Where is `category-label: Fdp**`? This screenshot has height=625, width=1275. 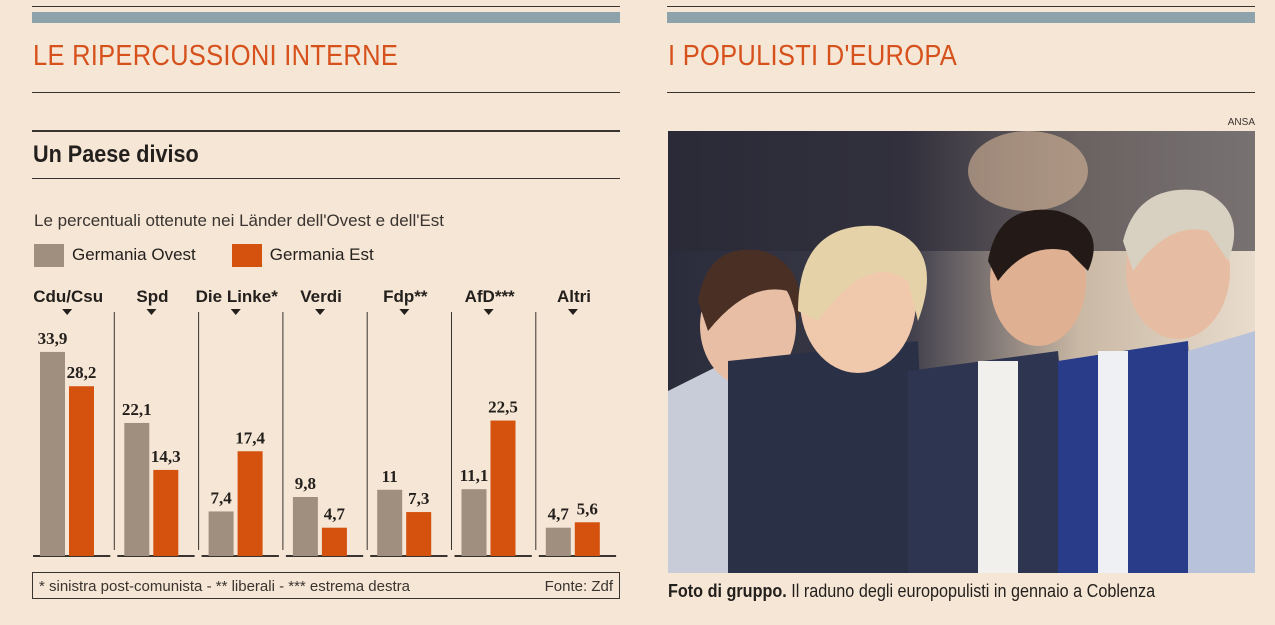
category-label: Fdp** is located at coordinates (405, 296).